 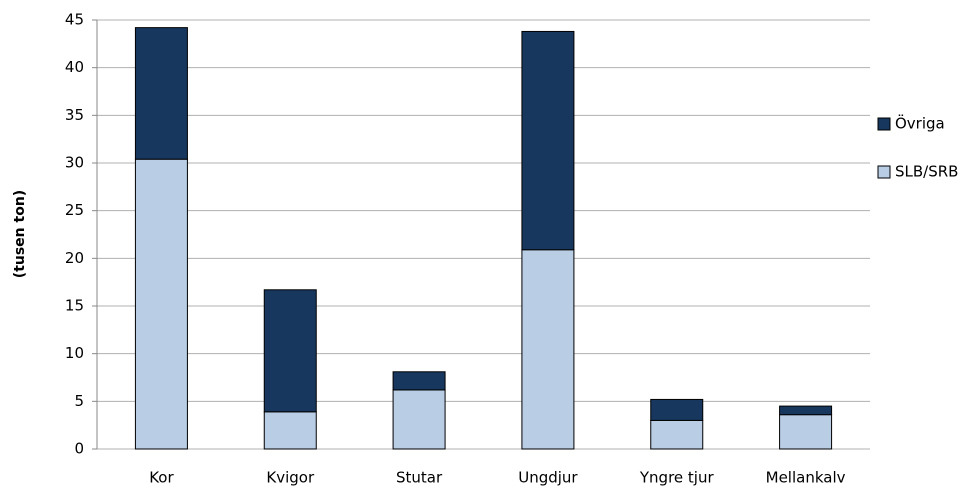 I want to click on x-tick-label: Kvigor, so click(x=290, y=478).